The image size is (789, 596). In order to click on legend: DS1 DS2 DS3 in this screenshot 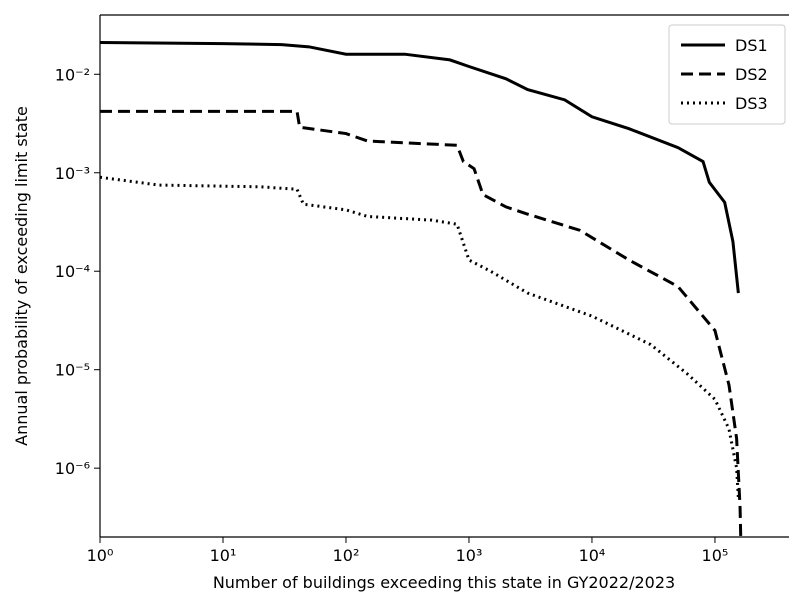, I will do `click(727, 74)`.